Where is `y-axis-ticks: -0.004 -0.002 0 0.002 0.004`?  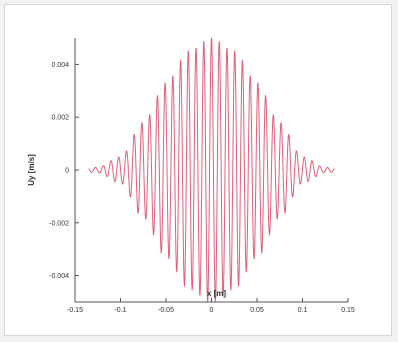 y-axis-ticks: -0.004 -0.002 0 0.002 0.004 is located at coordinates (64, 171).